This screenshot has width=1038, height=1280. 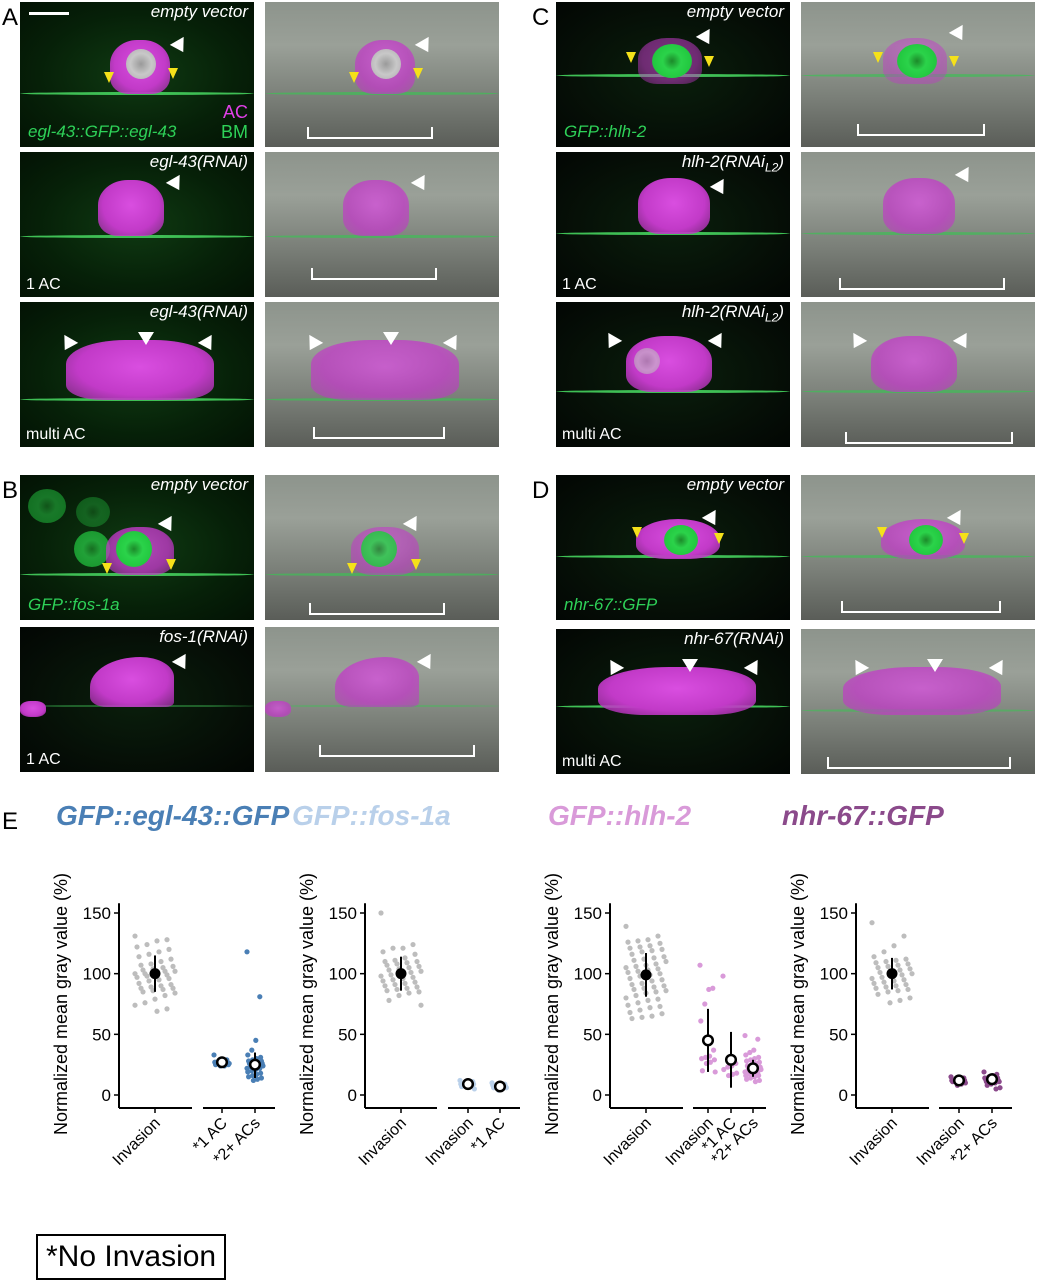 I want to click on panel-label-c: C, so click(x=541, y=17).